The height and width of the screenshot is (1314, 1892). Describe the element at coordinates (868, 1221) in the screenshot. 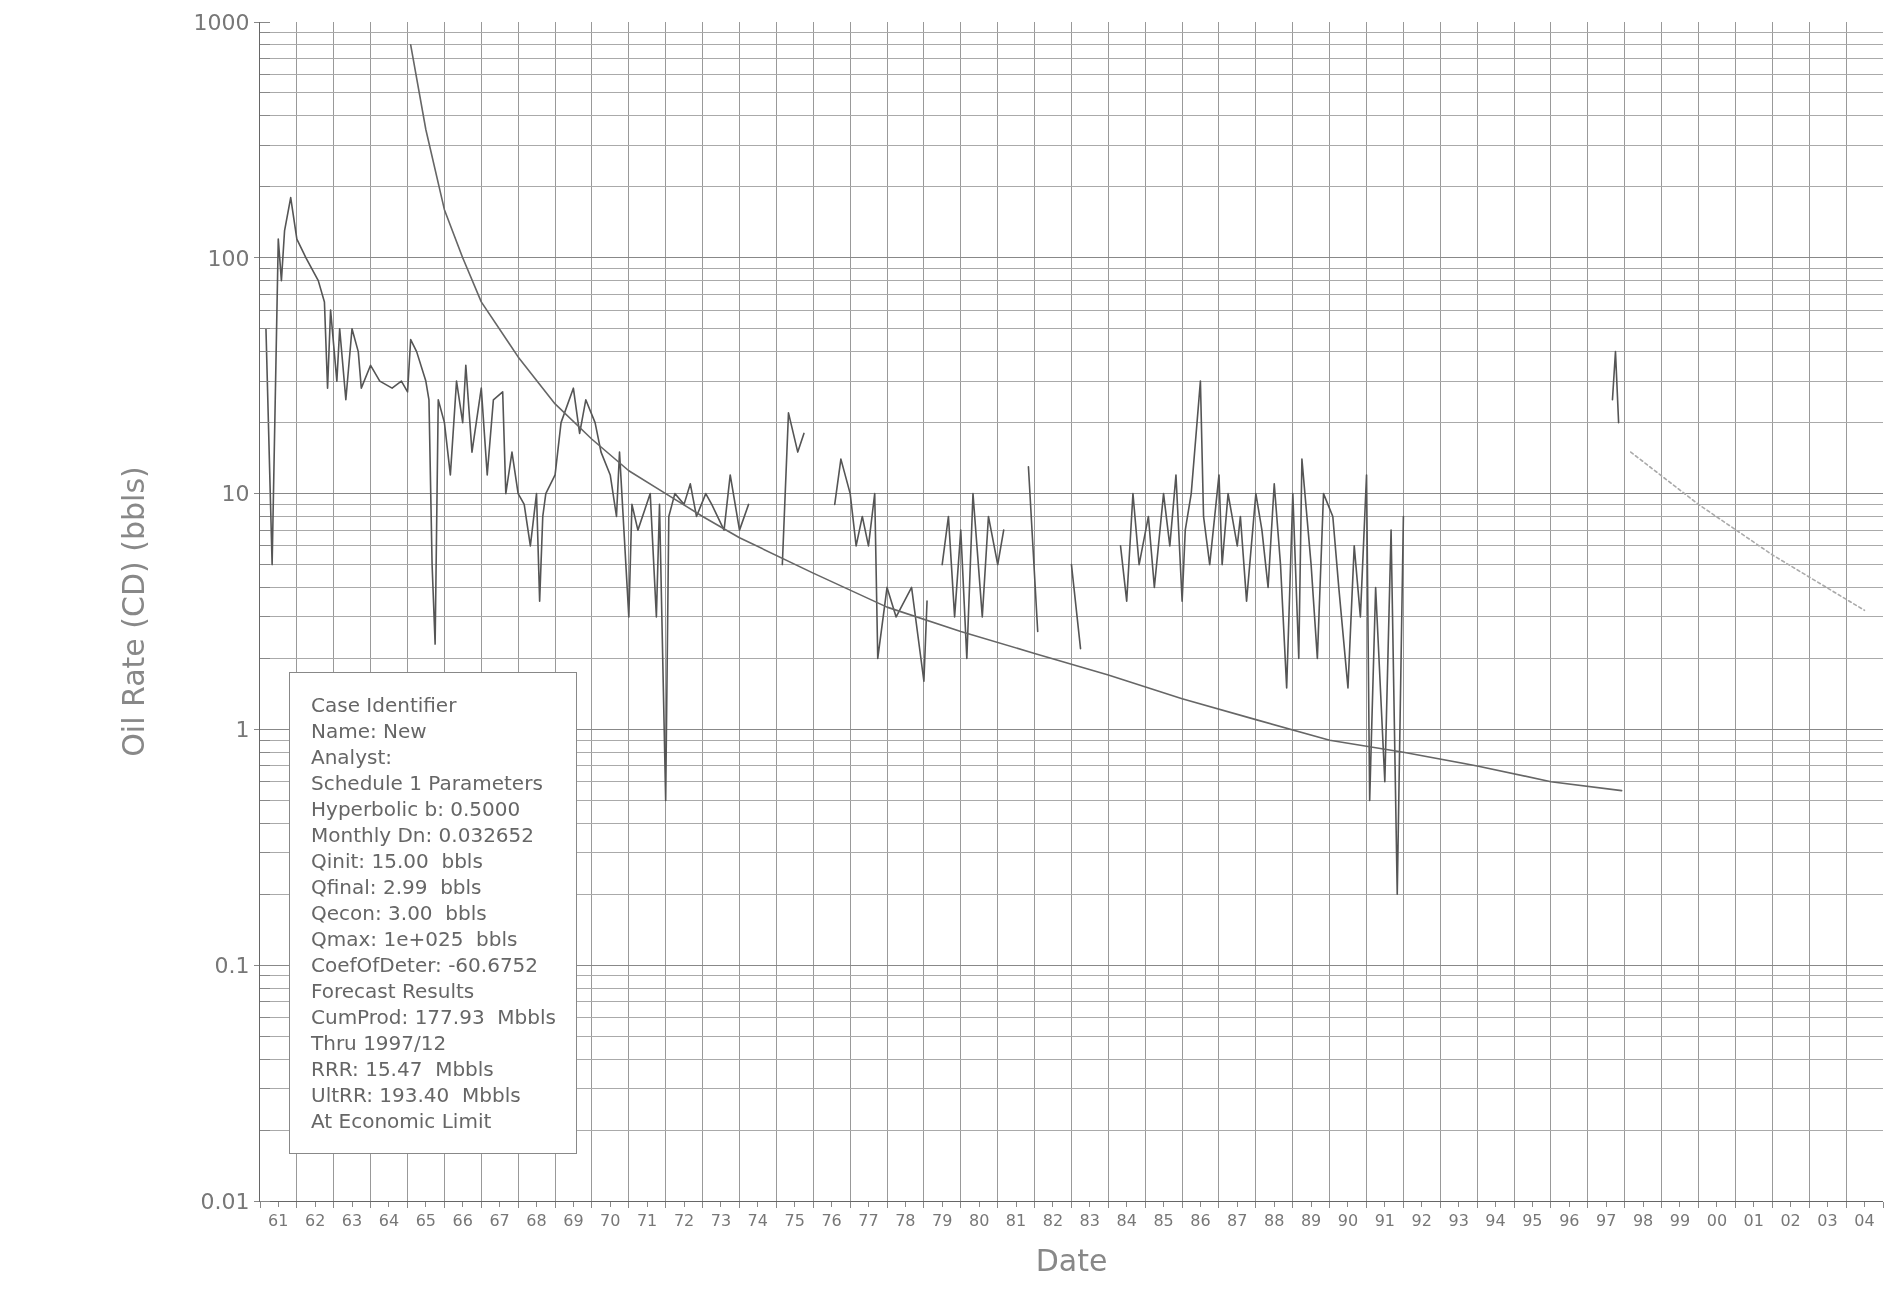

I see `x-tick-label: 77` at that location.